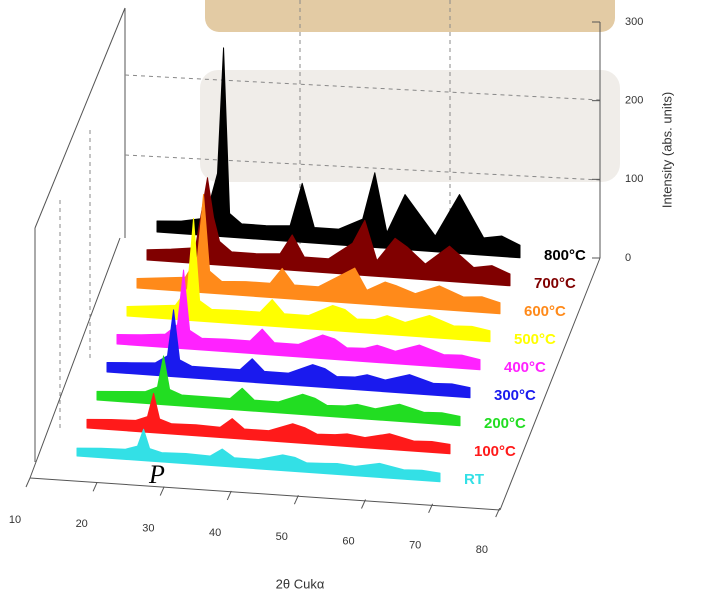 The image size is (708, 597). What do you see at coordinates (555, 283) in the screenshot?
I see `series-label: 700°C` at bounding box center [555, 283].